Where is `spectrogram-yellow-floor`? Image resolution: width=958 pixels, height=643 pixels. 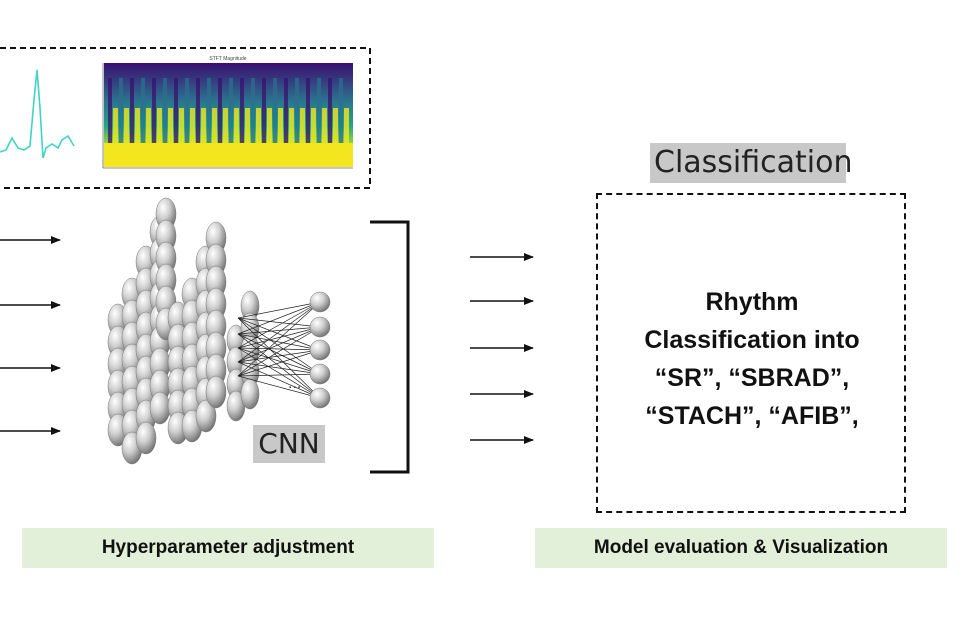 spectrogram-yellow-floor is located at coordinates (228, 155).